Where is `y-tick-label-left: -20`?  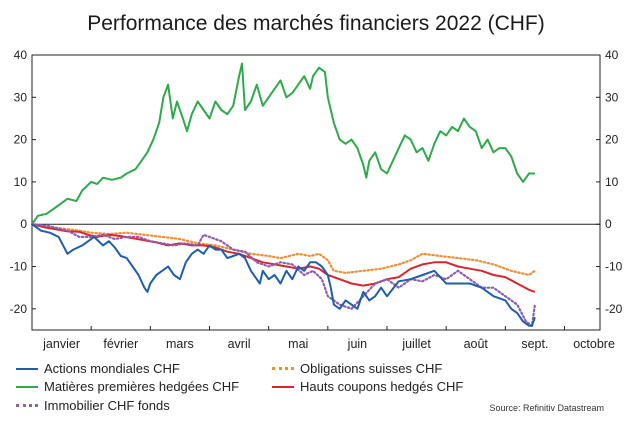 y-tick-label-left: -20 is located at coordinates (19, 309).